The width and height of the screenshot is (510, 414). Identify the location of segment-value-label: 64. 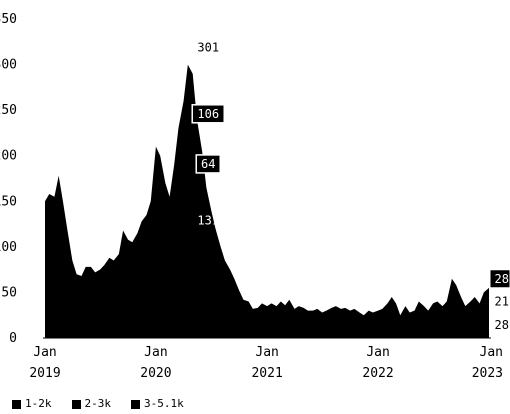
(208, 164).